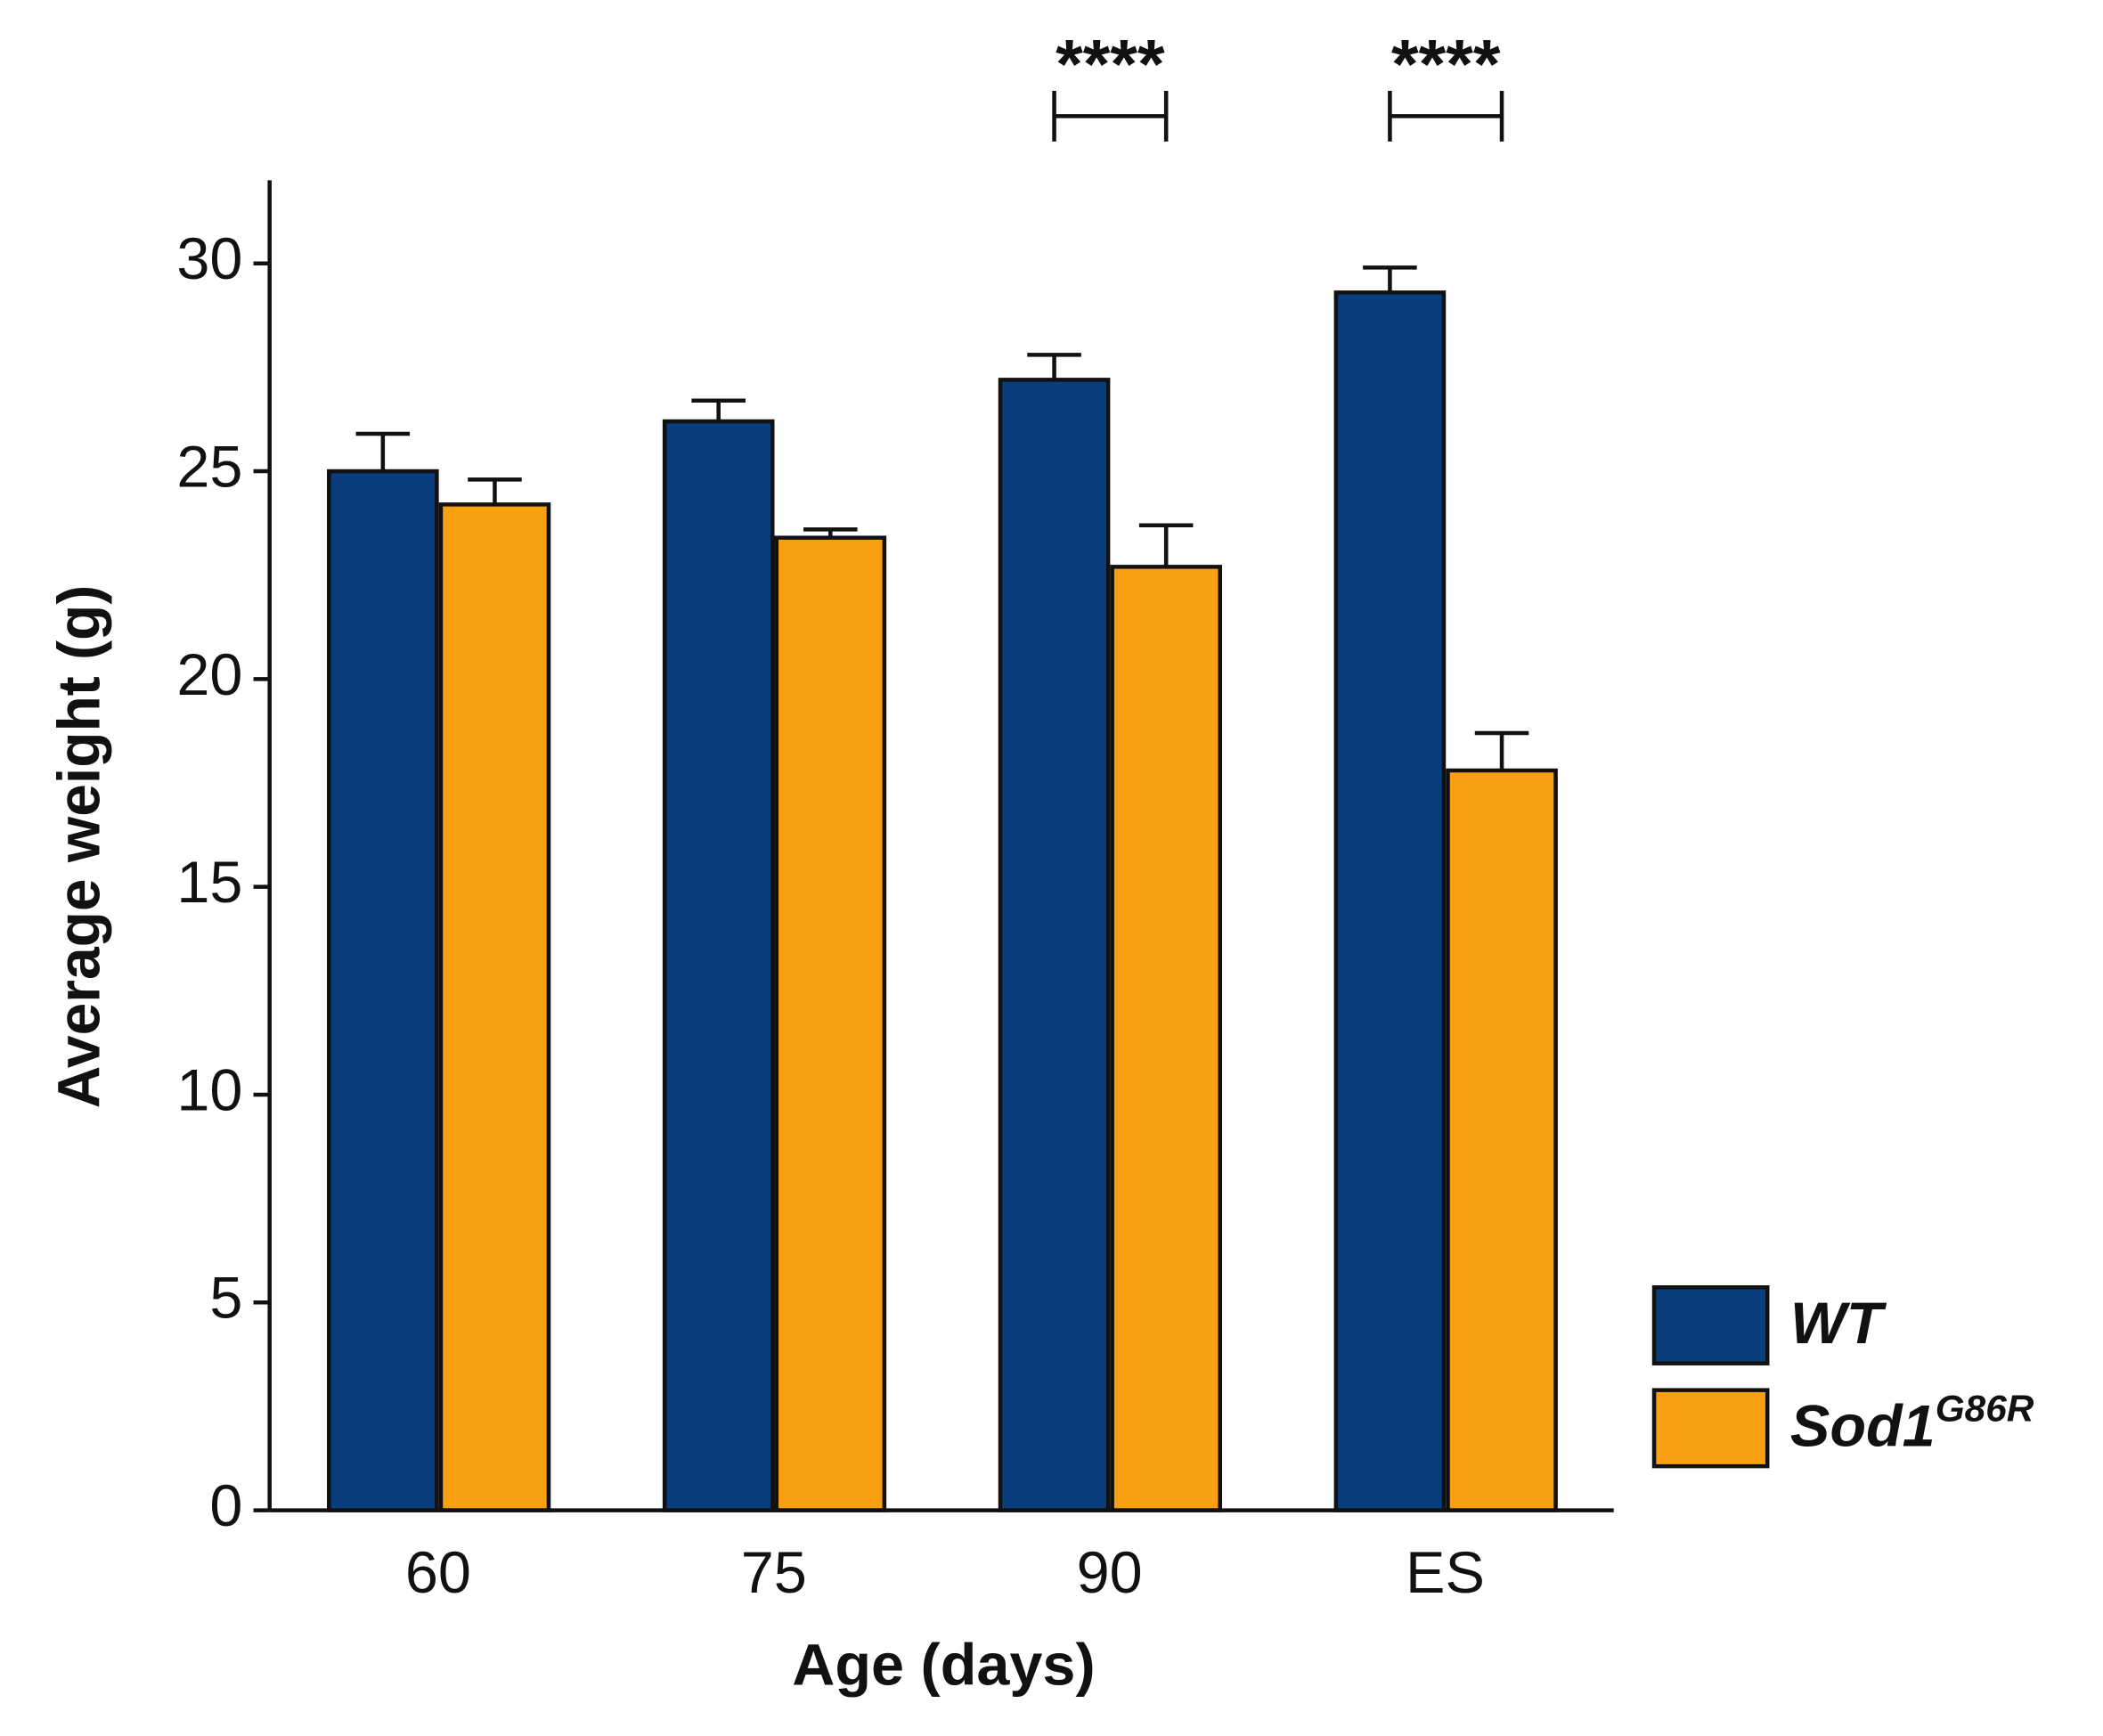  Describe the element at coordinates (209, 468) in the screenshot. I see `y-tick-label: 25` at that location.